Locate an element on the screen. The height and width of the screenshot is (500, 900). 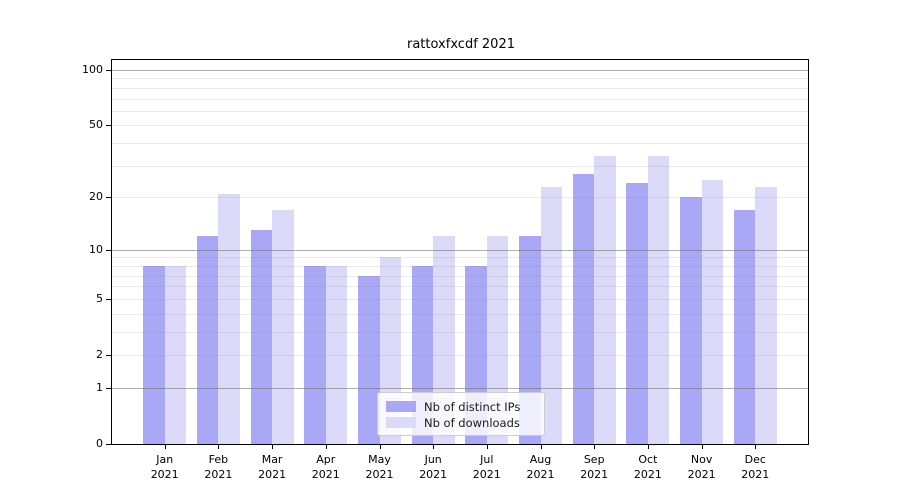
bar-nb-of-downloads-dec is located at coordinates (766, 315).